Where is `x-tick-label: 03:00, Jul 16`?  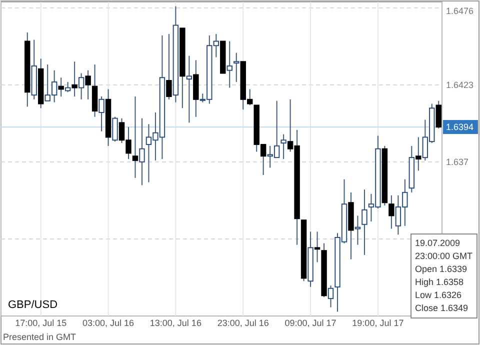
x-tick-label: 03:00, Jul 16 is located at coordinates (108, 323).